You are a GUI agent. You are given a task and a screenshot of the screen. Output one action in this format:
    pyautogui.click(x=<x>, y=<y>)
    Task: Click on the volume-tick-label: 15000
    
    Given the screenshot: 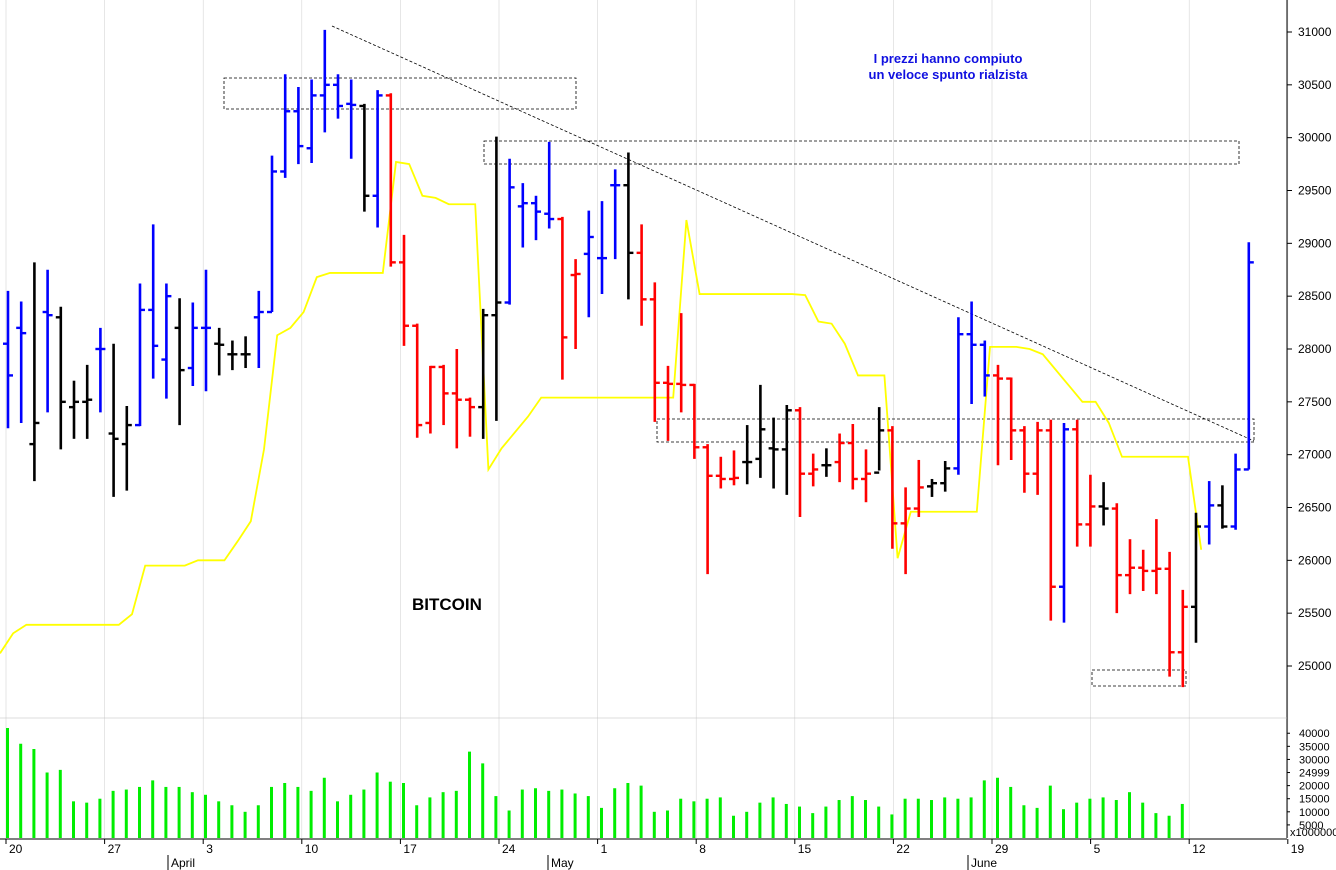 What is the action you would take?
    pyautogui.click(x=1314, y=800)
    